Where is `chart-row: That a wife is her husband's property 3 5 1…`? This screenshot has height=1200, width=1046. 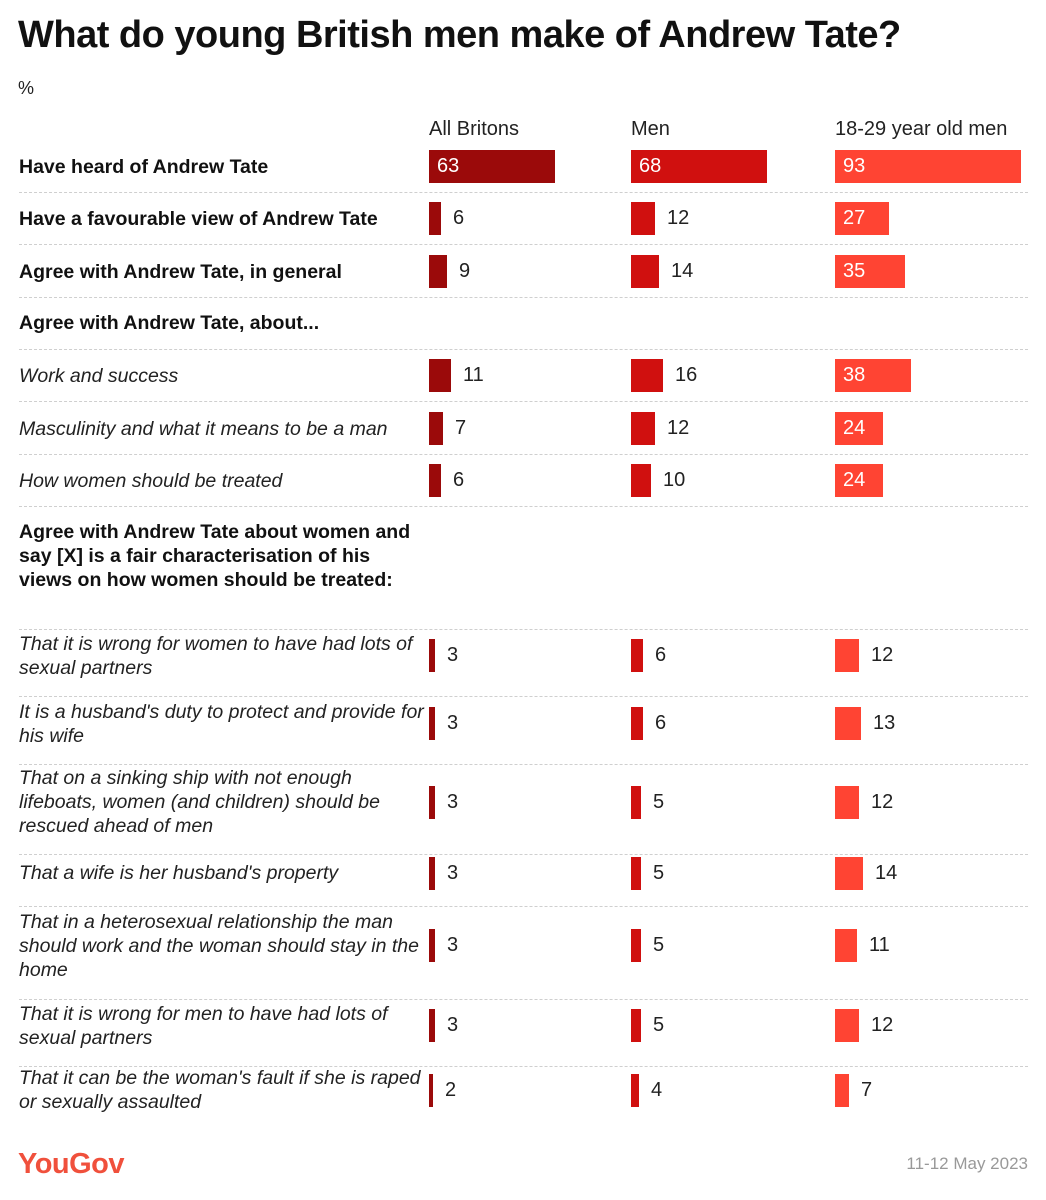
chart-row: That a wife is her husband's property 3 5 1… is located at coordinates (523, 873).